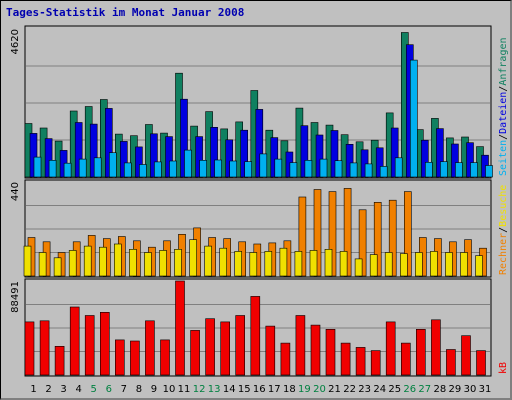 This screenshot has width=512, height=400. What do you see at coordinates (503, 230) in the screenshot?
I see `legend-visits: Rechner/Besuche` at bounding box center [503, 230].